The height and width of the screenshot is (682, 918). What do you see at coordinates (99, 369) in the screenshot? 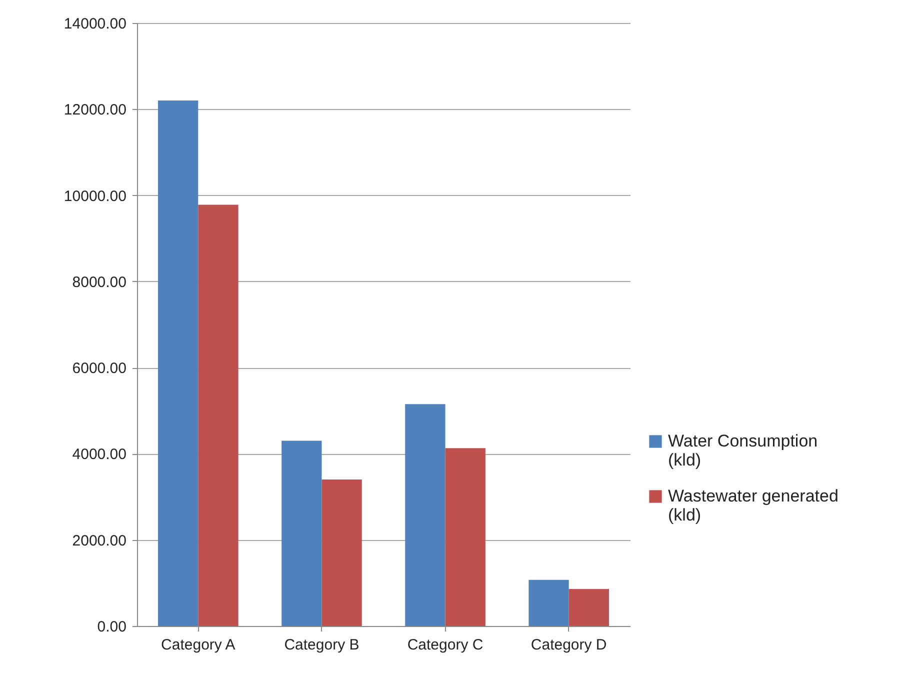
I see `y-tick-label: 6000.00` at bounding box center [99, 369].